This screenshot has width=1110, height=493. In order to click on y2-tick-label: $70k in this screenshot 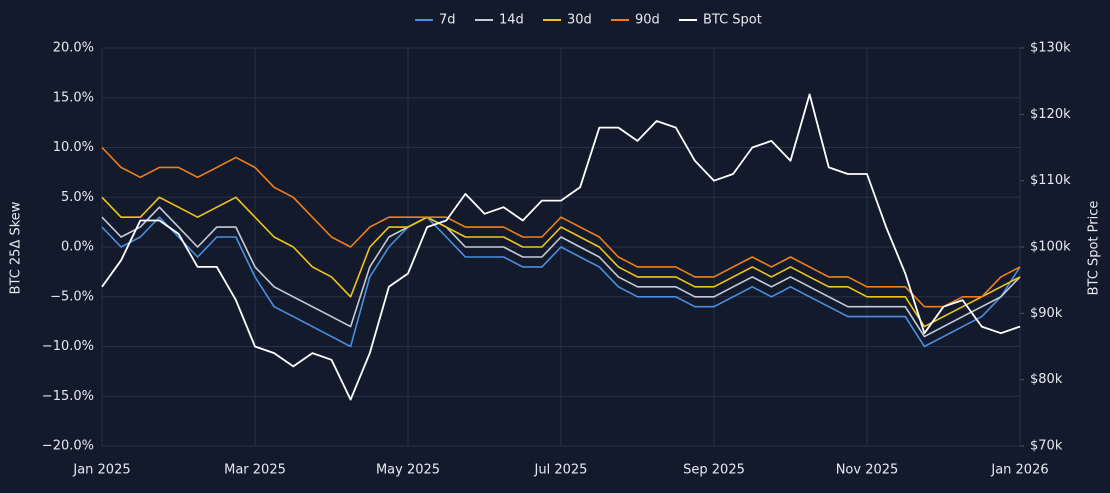, I will do `click(1046, 446)`.